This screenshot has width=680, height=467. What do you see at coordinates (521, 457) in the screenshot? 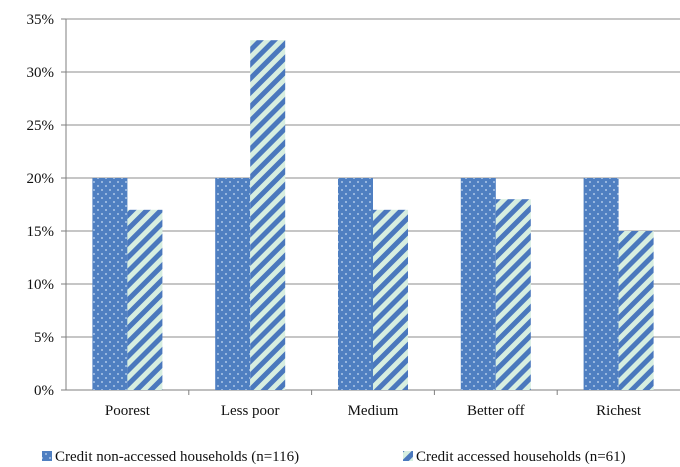
I see `legend-label: Credit accessed households (n=61)` at bounding box center [521, 457].